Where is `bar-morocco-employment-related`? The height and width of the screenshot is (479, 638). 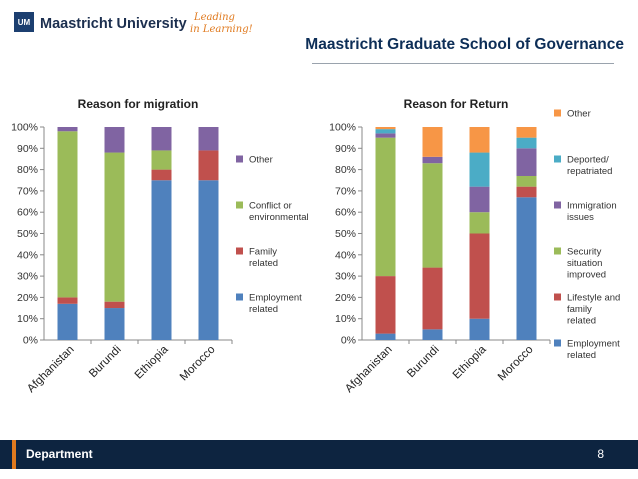
bar-morocco-employment-related is located at coordinates (208, 260).